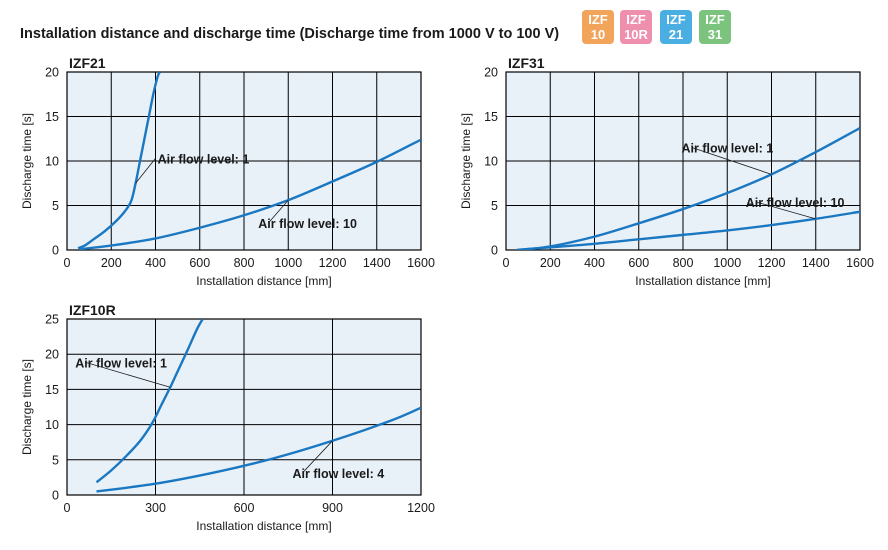 The width and height of the screenshot is (888, 550). I want to click on badge-izf10r: IZF 10R, so click(636, 27).